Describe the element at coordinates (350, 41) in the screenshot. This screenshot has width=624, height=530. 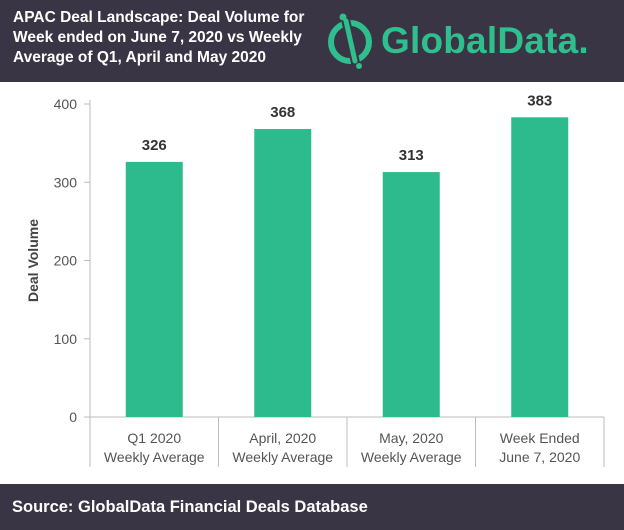
I see `globaldata-logo-icon` at that location.